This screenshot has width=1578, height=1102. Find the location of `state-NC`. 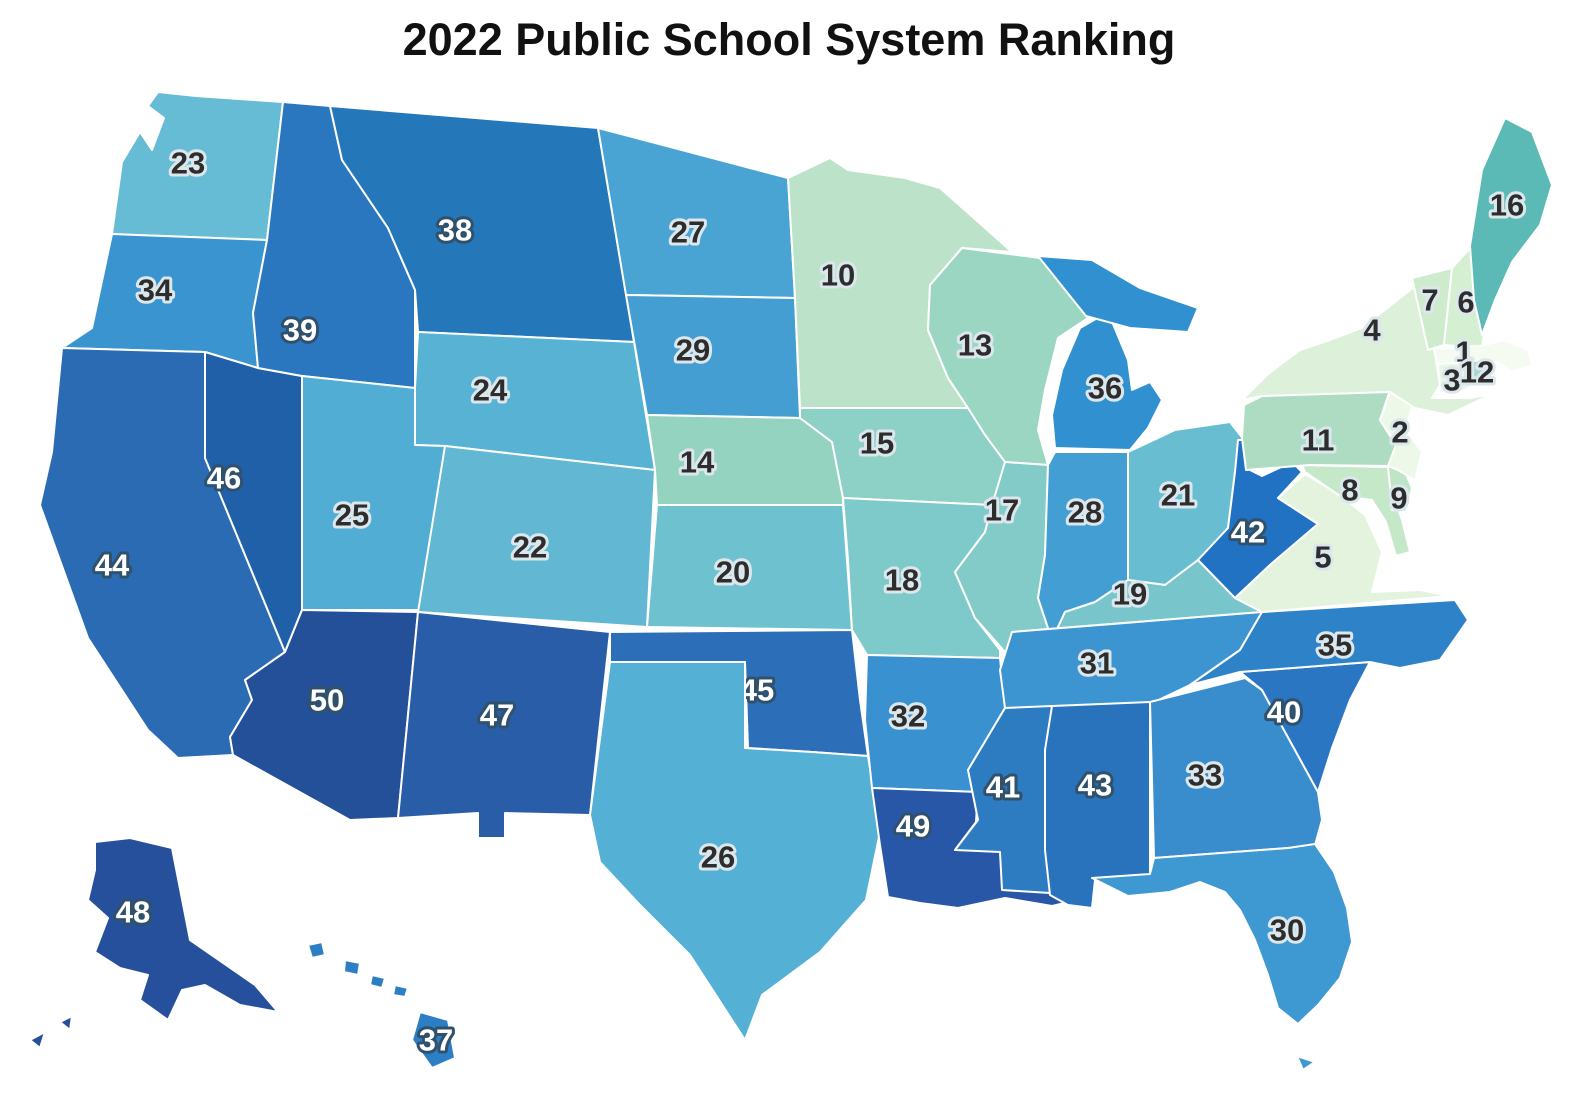

state-NC is located at coordinates (1329, 642).